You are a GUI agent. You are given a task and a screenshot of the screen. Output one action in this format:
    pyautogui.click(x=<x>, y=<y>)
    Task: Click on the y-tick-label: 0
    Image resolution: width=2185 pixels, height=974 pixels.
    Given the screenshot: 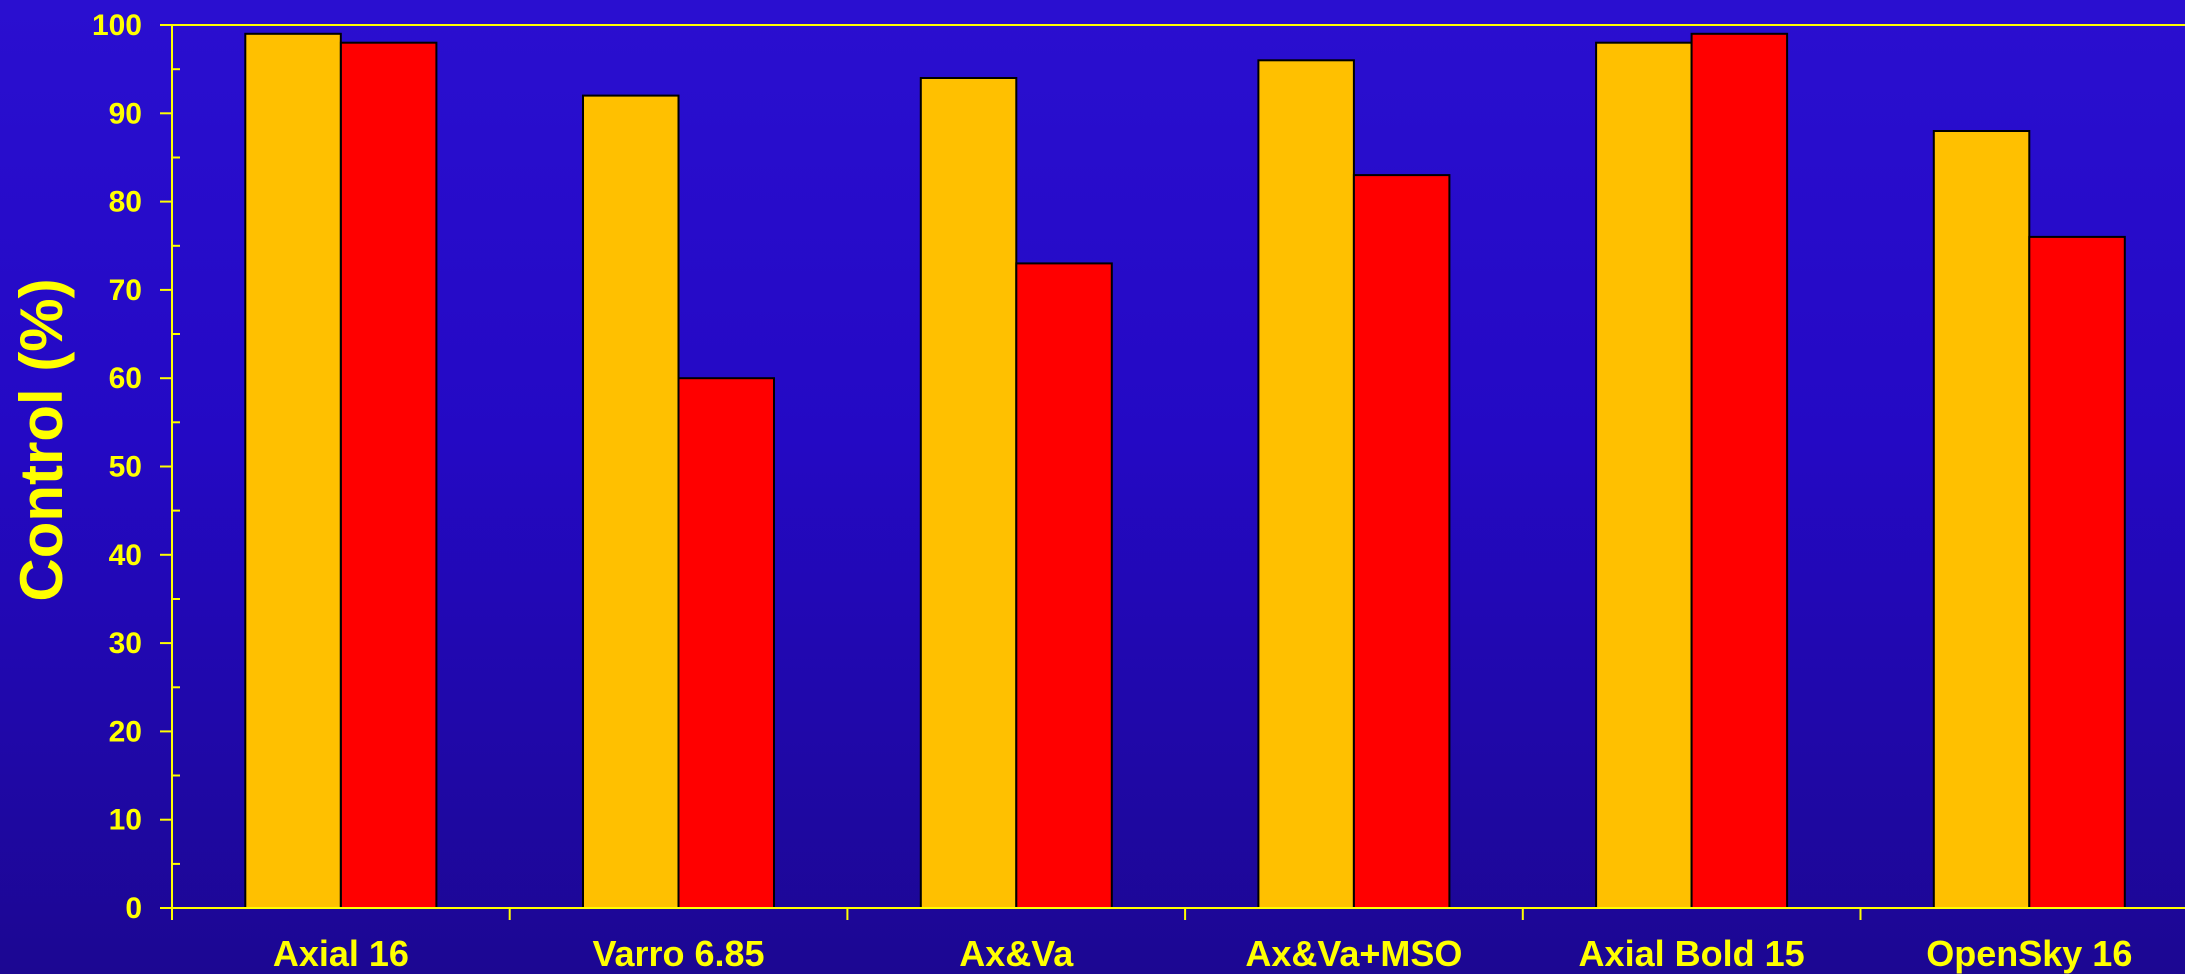 What is the action you would take?
    pyautogui.click(x=133, y=908)
    